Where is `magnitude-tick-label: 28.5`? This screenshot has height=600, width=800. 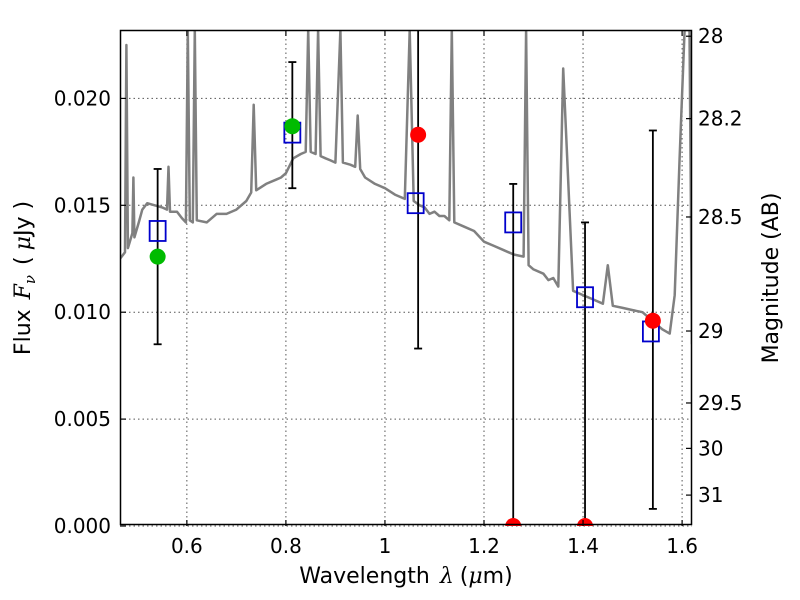 magnitude-tick-label: 28.5 is located at coordinates (720, 217).